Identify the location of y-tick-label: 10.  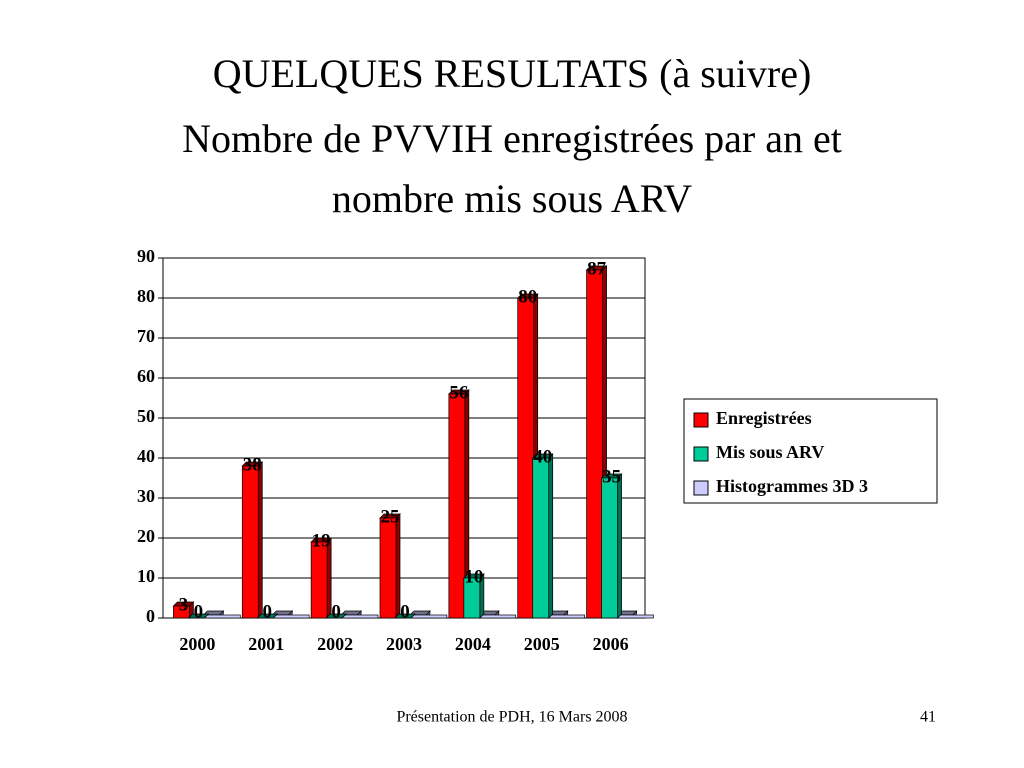
(146, 576).